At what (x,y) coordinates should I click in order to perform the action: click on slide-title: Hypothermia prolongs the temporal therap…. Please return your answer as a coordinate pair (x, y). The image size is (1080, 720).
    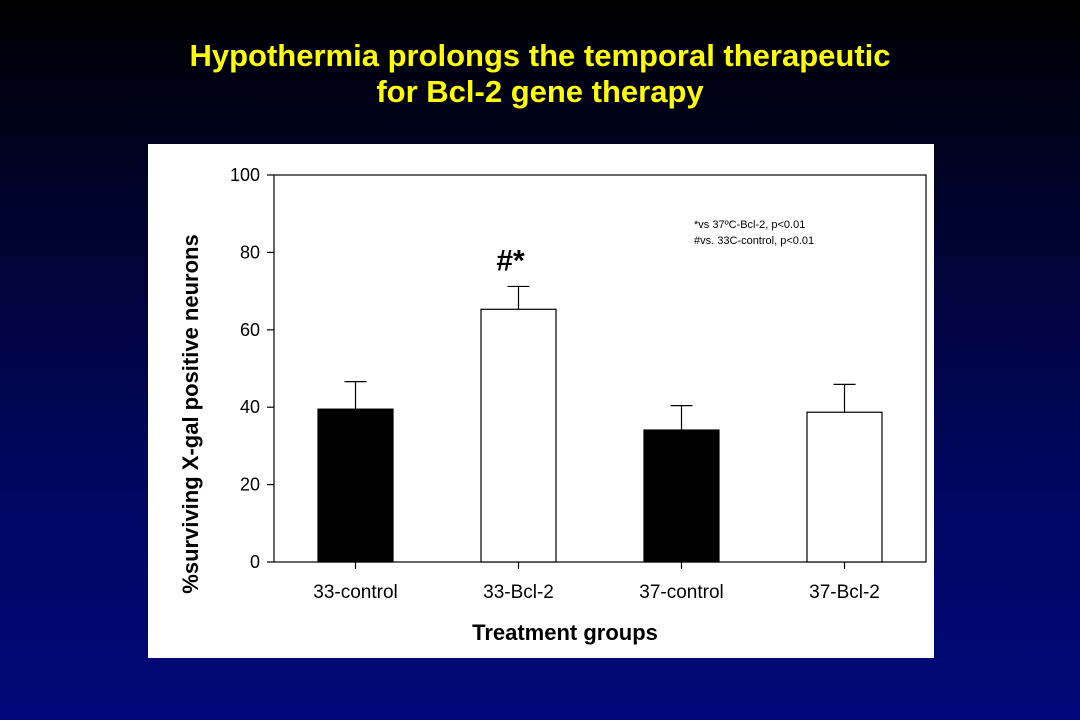
    Looking at the image, I should click on (540, 74).